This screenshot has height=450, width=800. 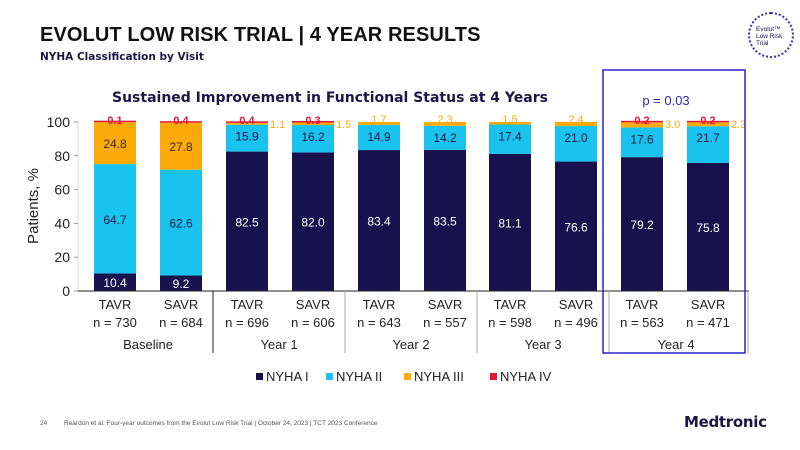 What do you see at coordinates (526, 376) in the screenshot?
I see `legend-label-nyha4: NYHA IV` at bounding box center [526, 376].